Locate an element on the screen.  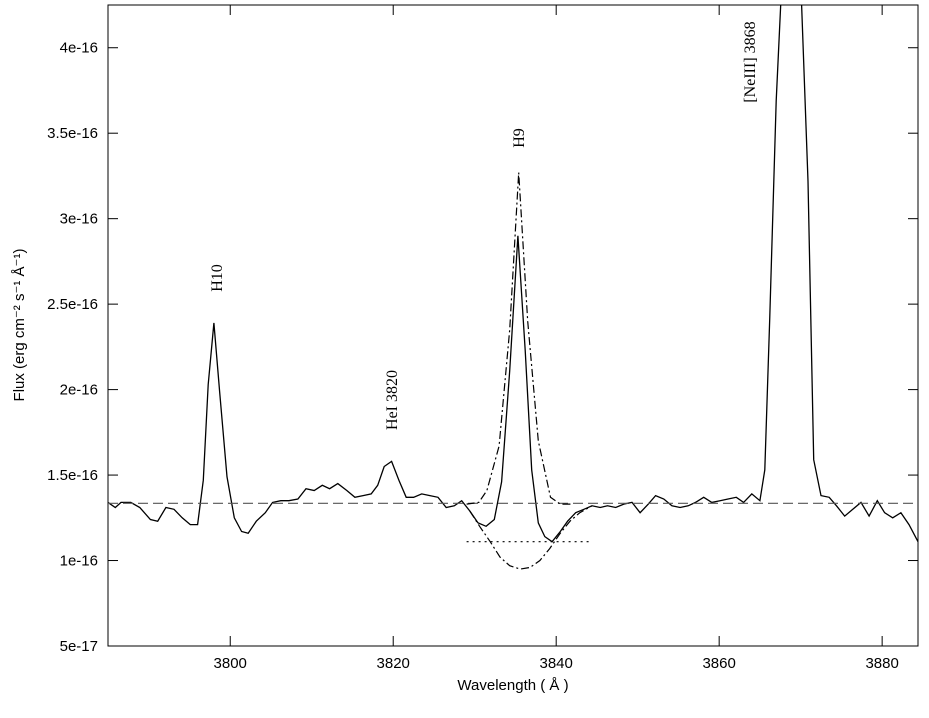
line-annotation: H9 is located at coordinates (519, 138).